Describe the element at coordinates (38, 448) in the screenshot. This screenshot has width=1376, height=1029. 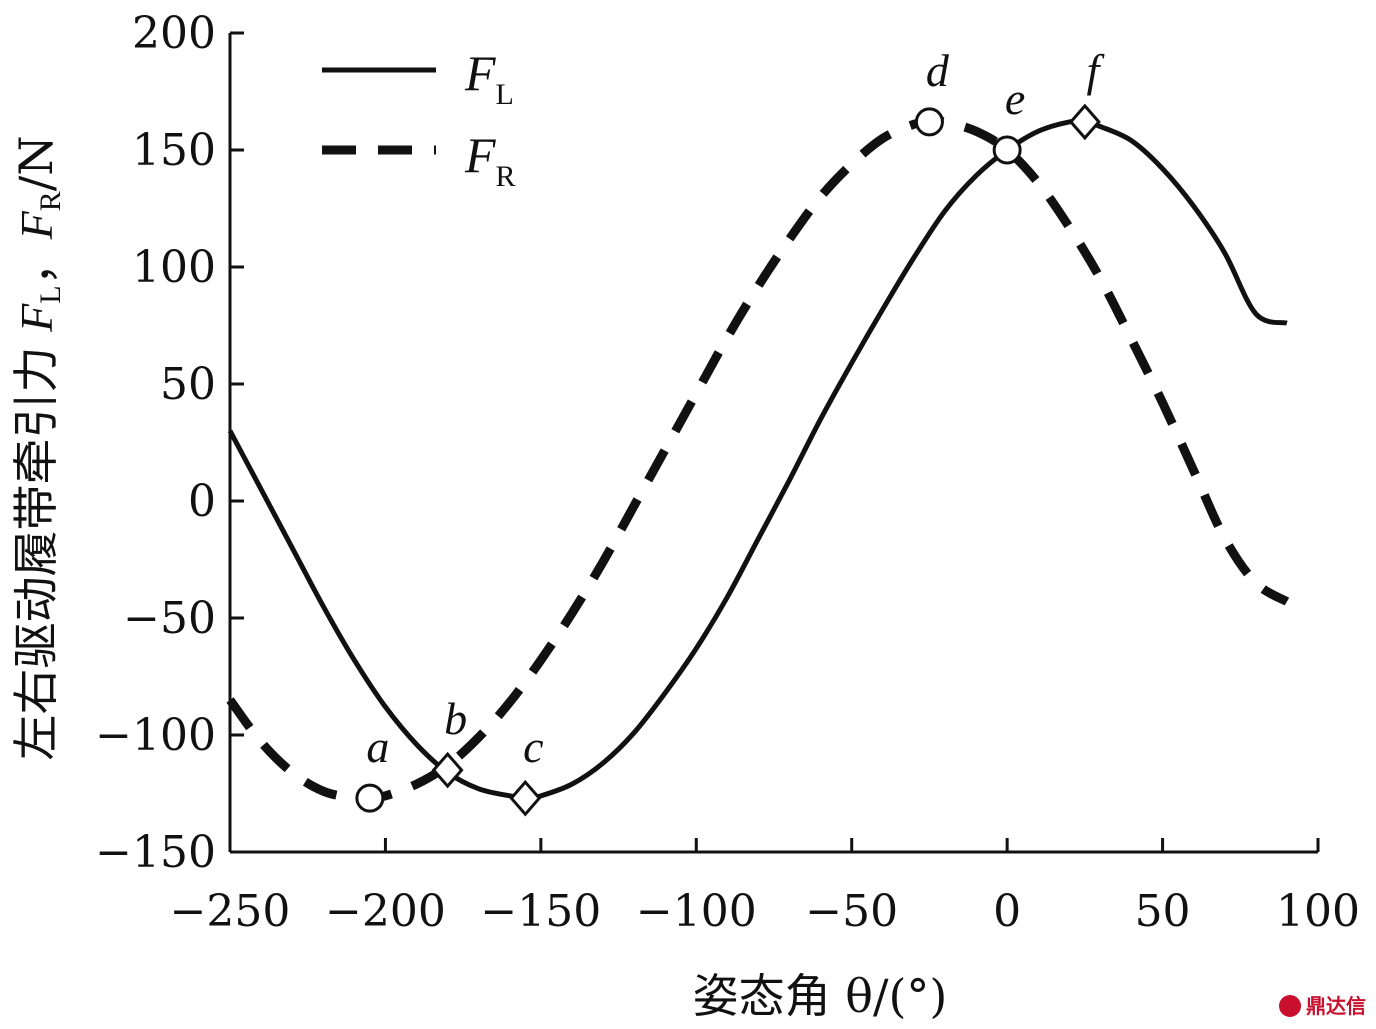
I see `y-axis-label: 左右驱动履带牵引力 FL，FR/N` at that location.